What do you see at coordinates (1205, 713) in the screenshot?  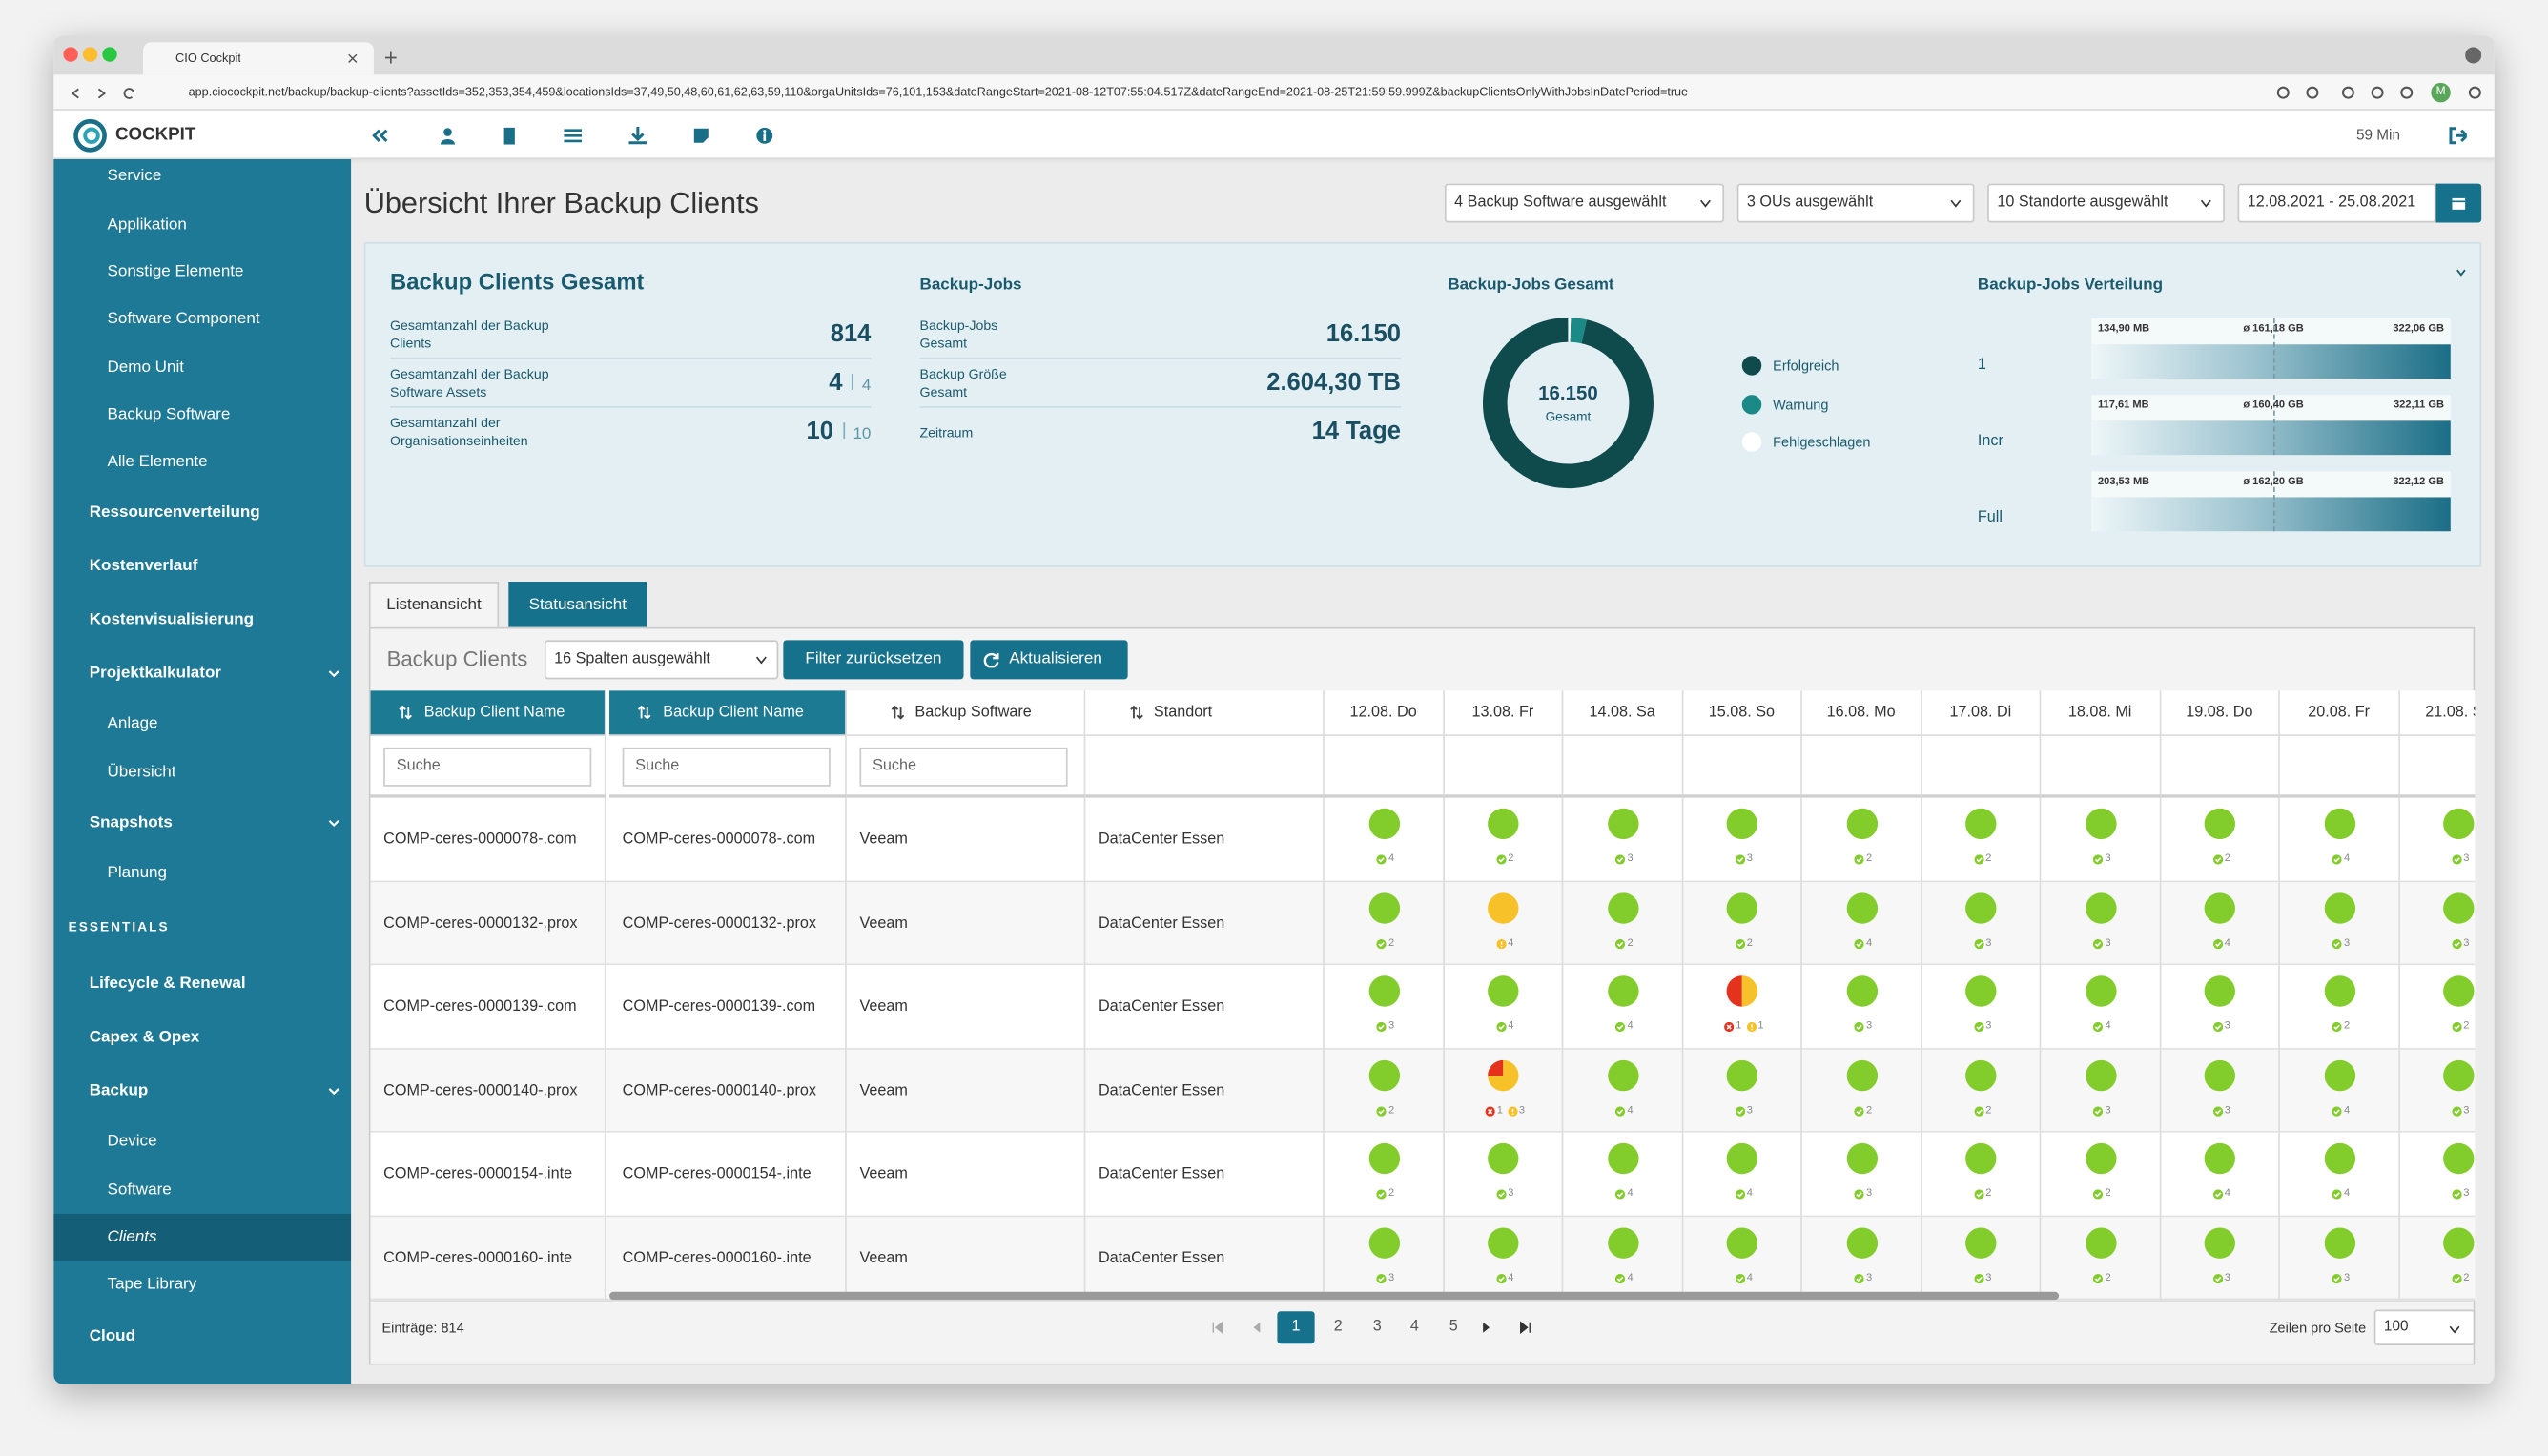 I see `column-header: Standort` at bounding box center [1205, 713].